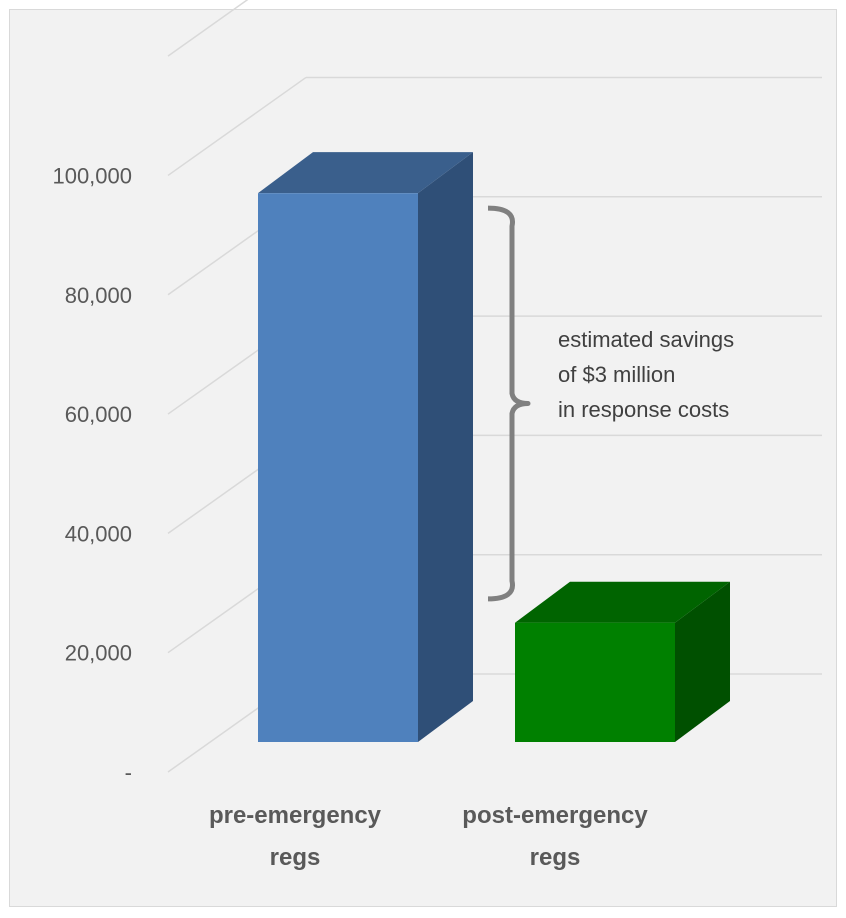 Image resolution: width=846 pixels, height=918 pixels. What do you see at coordinates (98, 295) in the screenshot?
I see `y-tick-label: 80,000` at bounding box center [98, 295].